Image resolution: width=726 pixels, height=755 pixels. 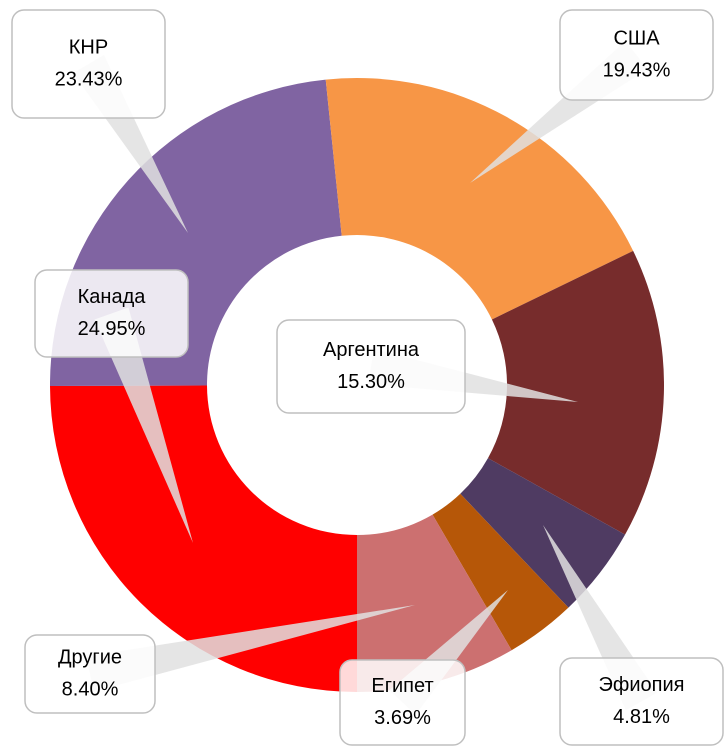 I want to click on data-label-name: Эфиопия, so click(x=642, y=685).